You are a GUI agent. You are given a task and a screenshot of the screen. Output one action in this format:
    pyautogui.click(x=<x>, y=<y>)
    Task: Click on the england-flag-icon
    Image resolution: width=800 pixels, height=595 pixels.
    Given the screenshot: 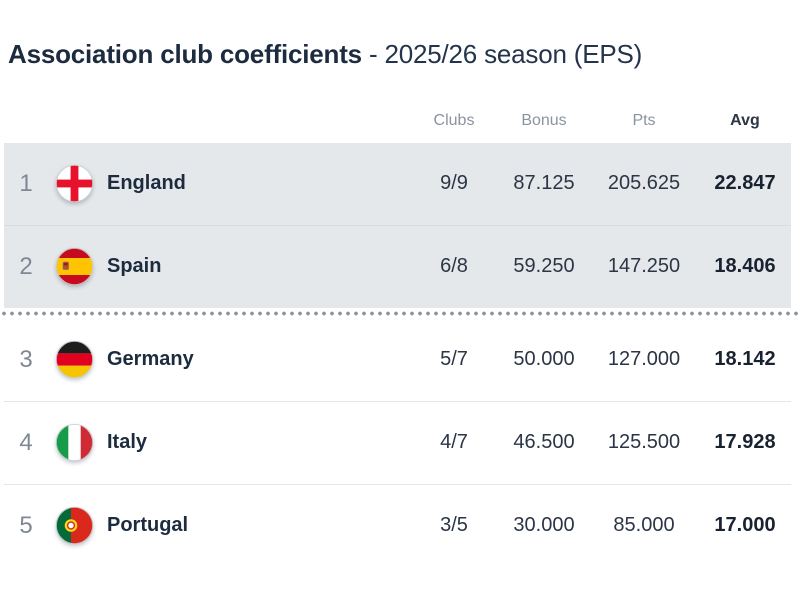 What is the action you would take?
    pyautogui.click(x=74, y=184)
    